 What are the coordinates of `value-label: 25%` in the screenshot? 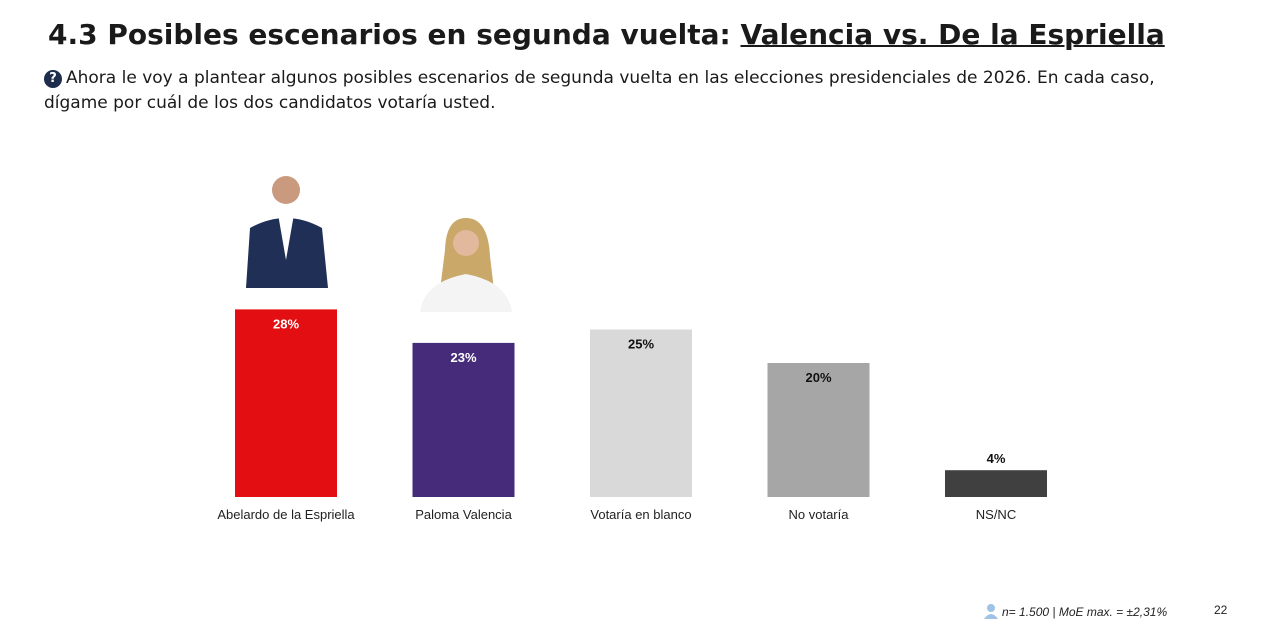 It's located at (641, 344).